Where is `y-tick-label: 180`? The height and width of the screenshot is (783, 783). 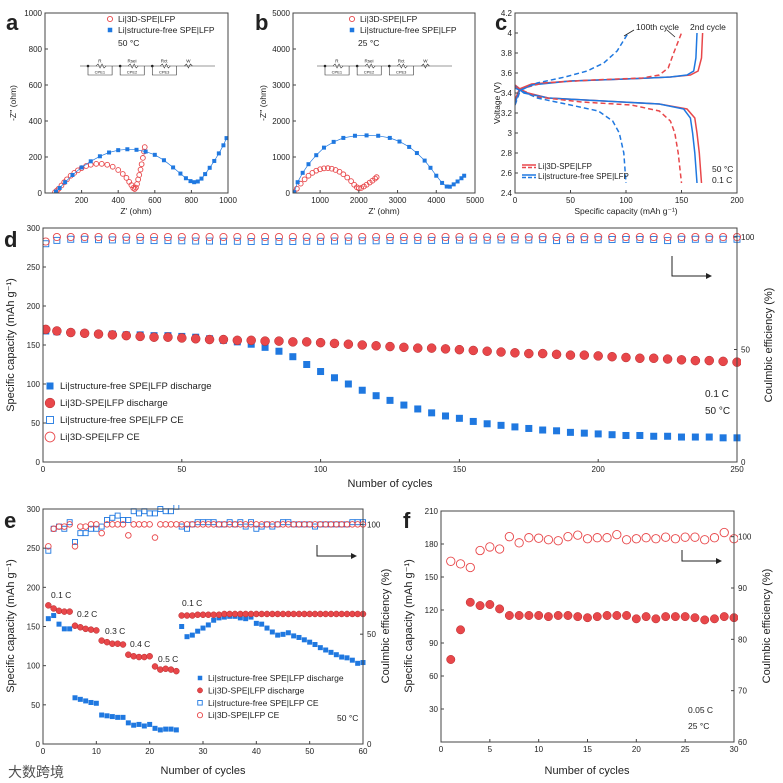
y-tick-label: 180 is located at coordinates (432, 544).